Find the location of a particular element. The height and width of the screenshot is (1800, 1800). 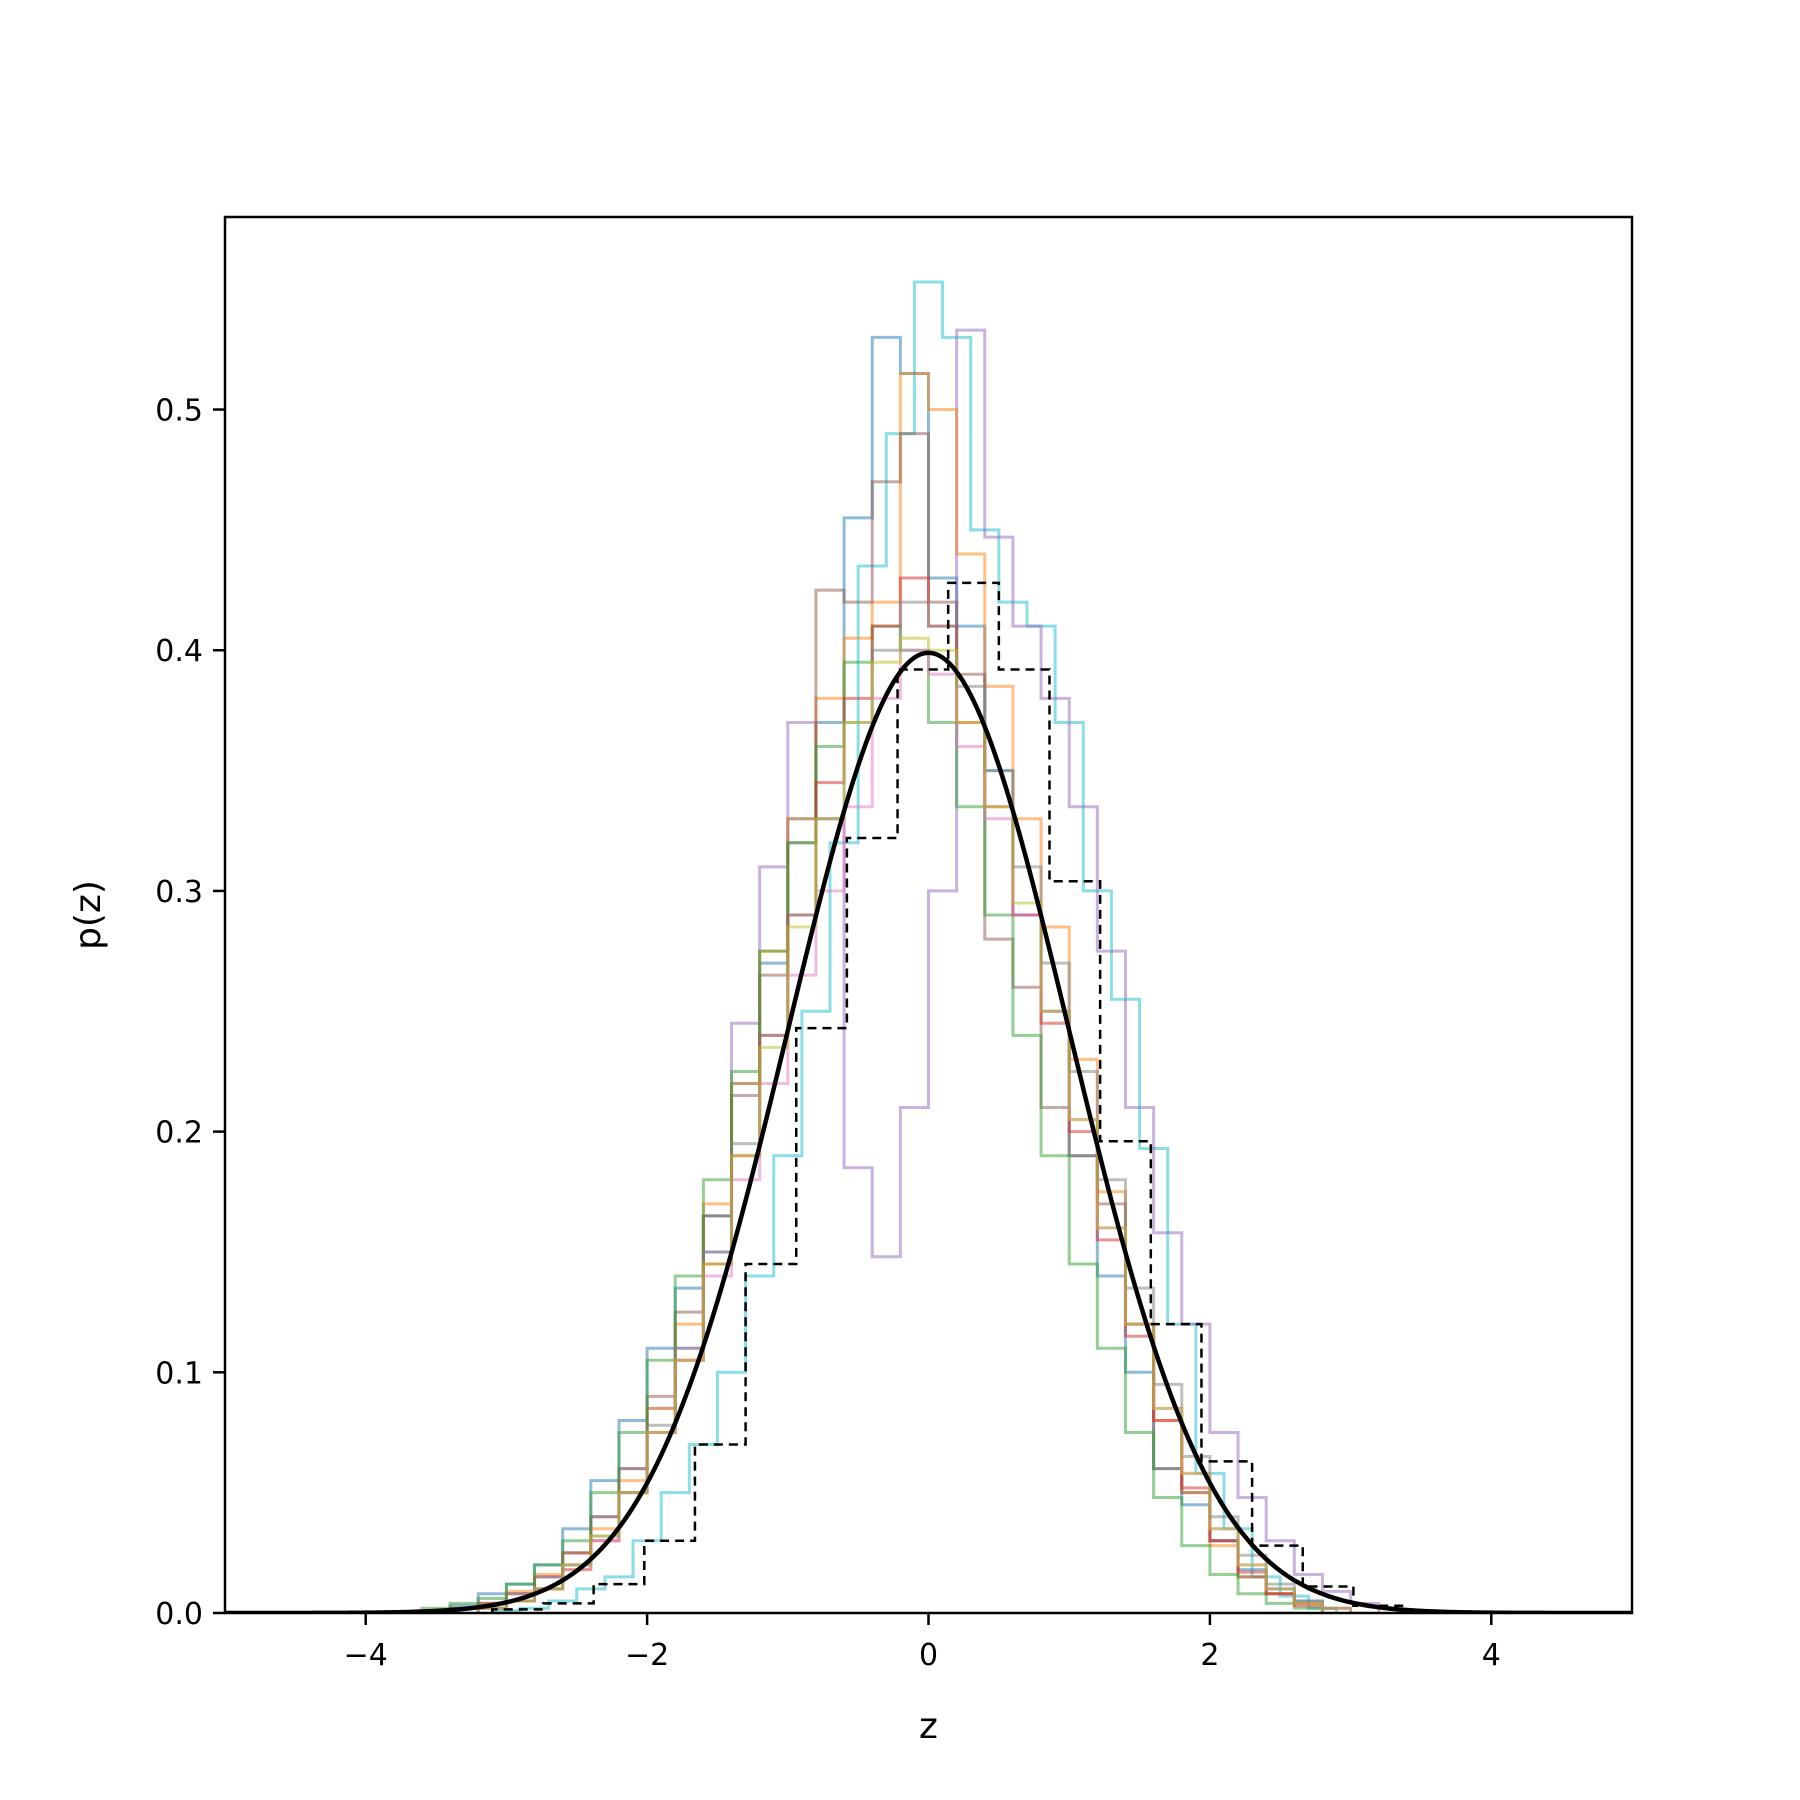

x-axis-label: z is located at coordinates (928, 1726).